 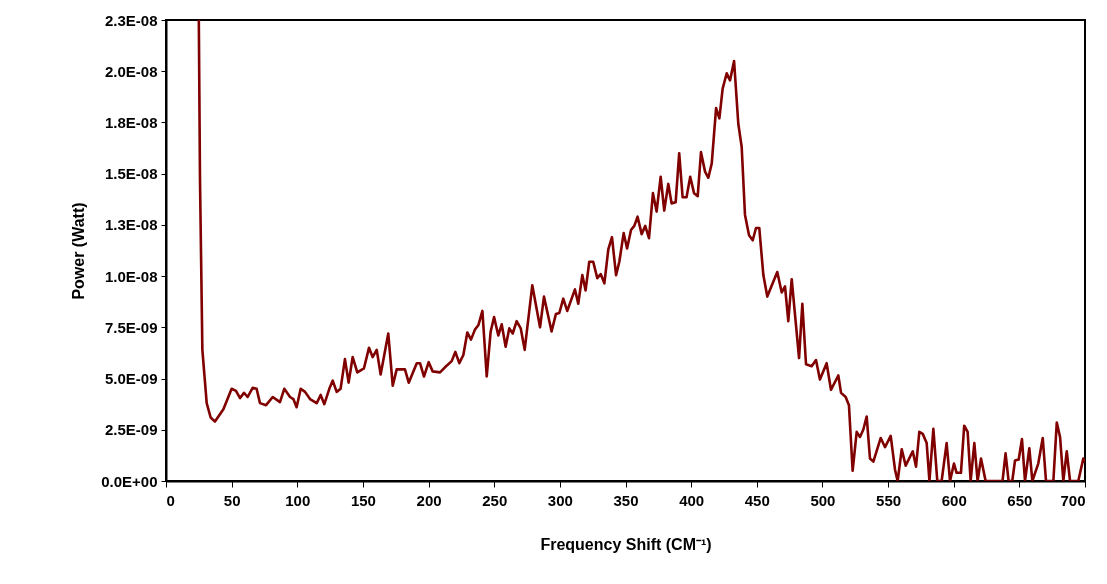 What do you see at coordinates (131, 430) in the screenshot?
I see `y-tick-label: 2.5E-09` at bounding box center [131, 430].